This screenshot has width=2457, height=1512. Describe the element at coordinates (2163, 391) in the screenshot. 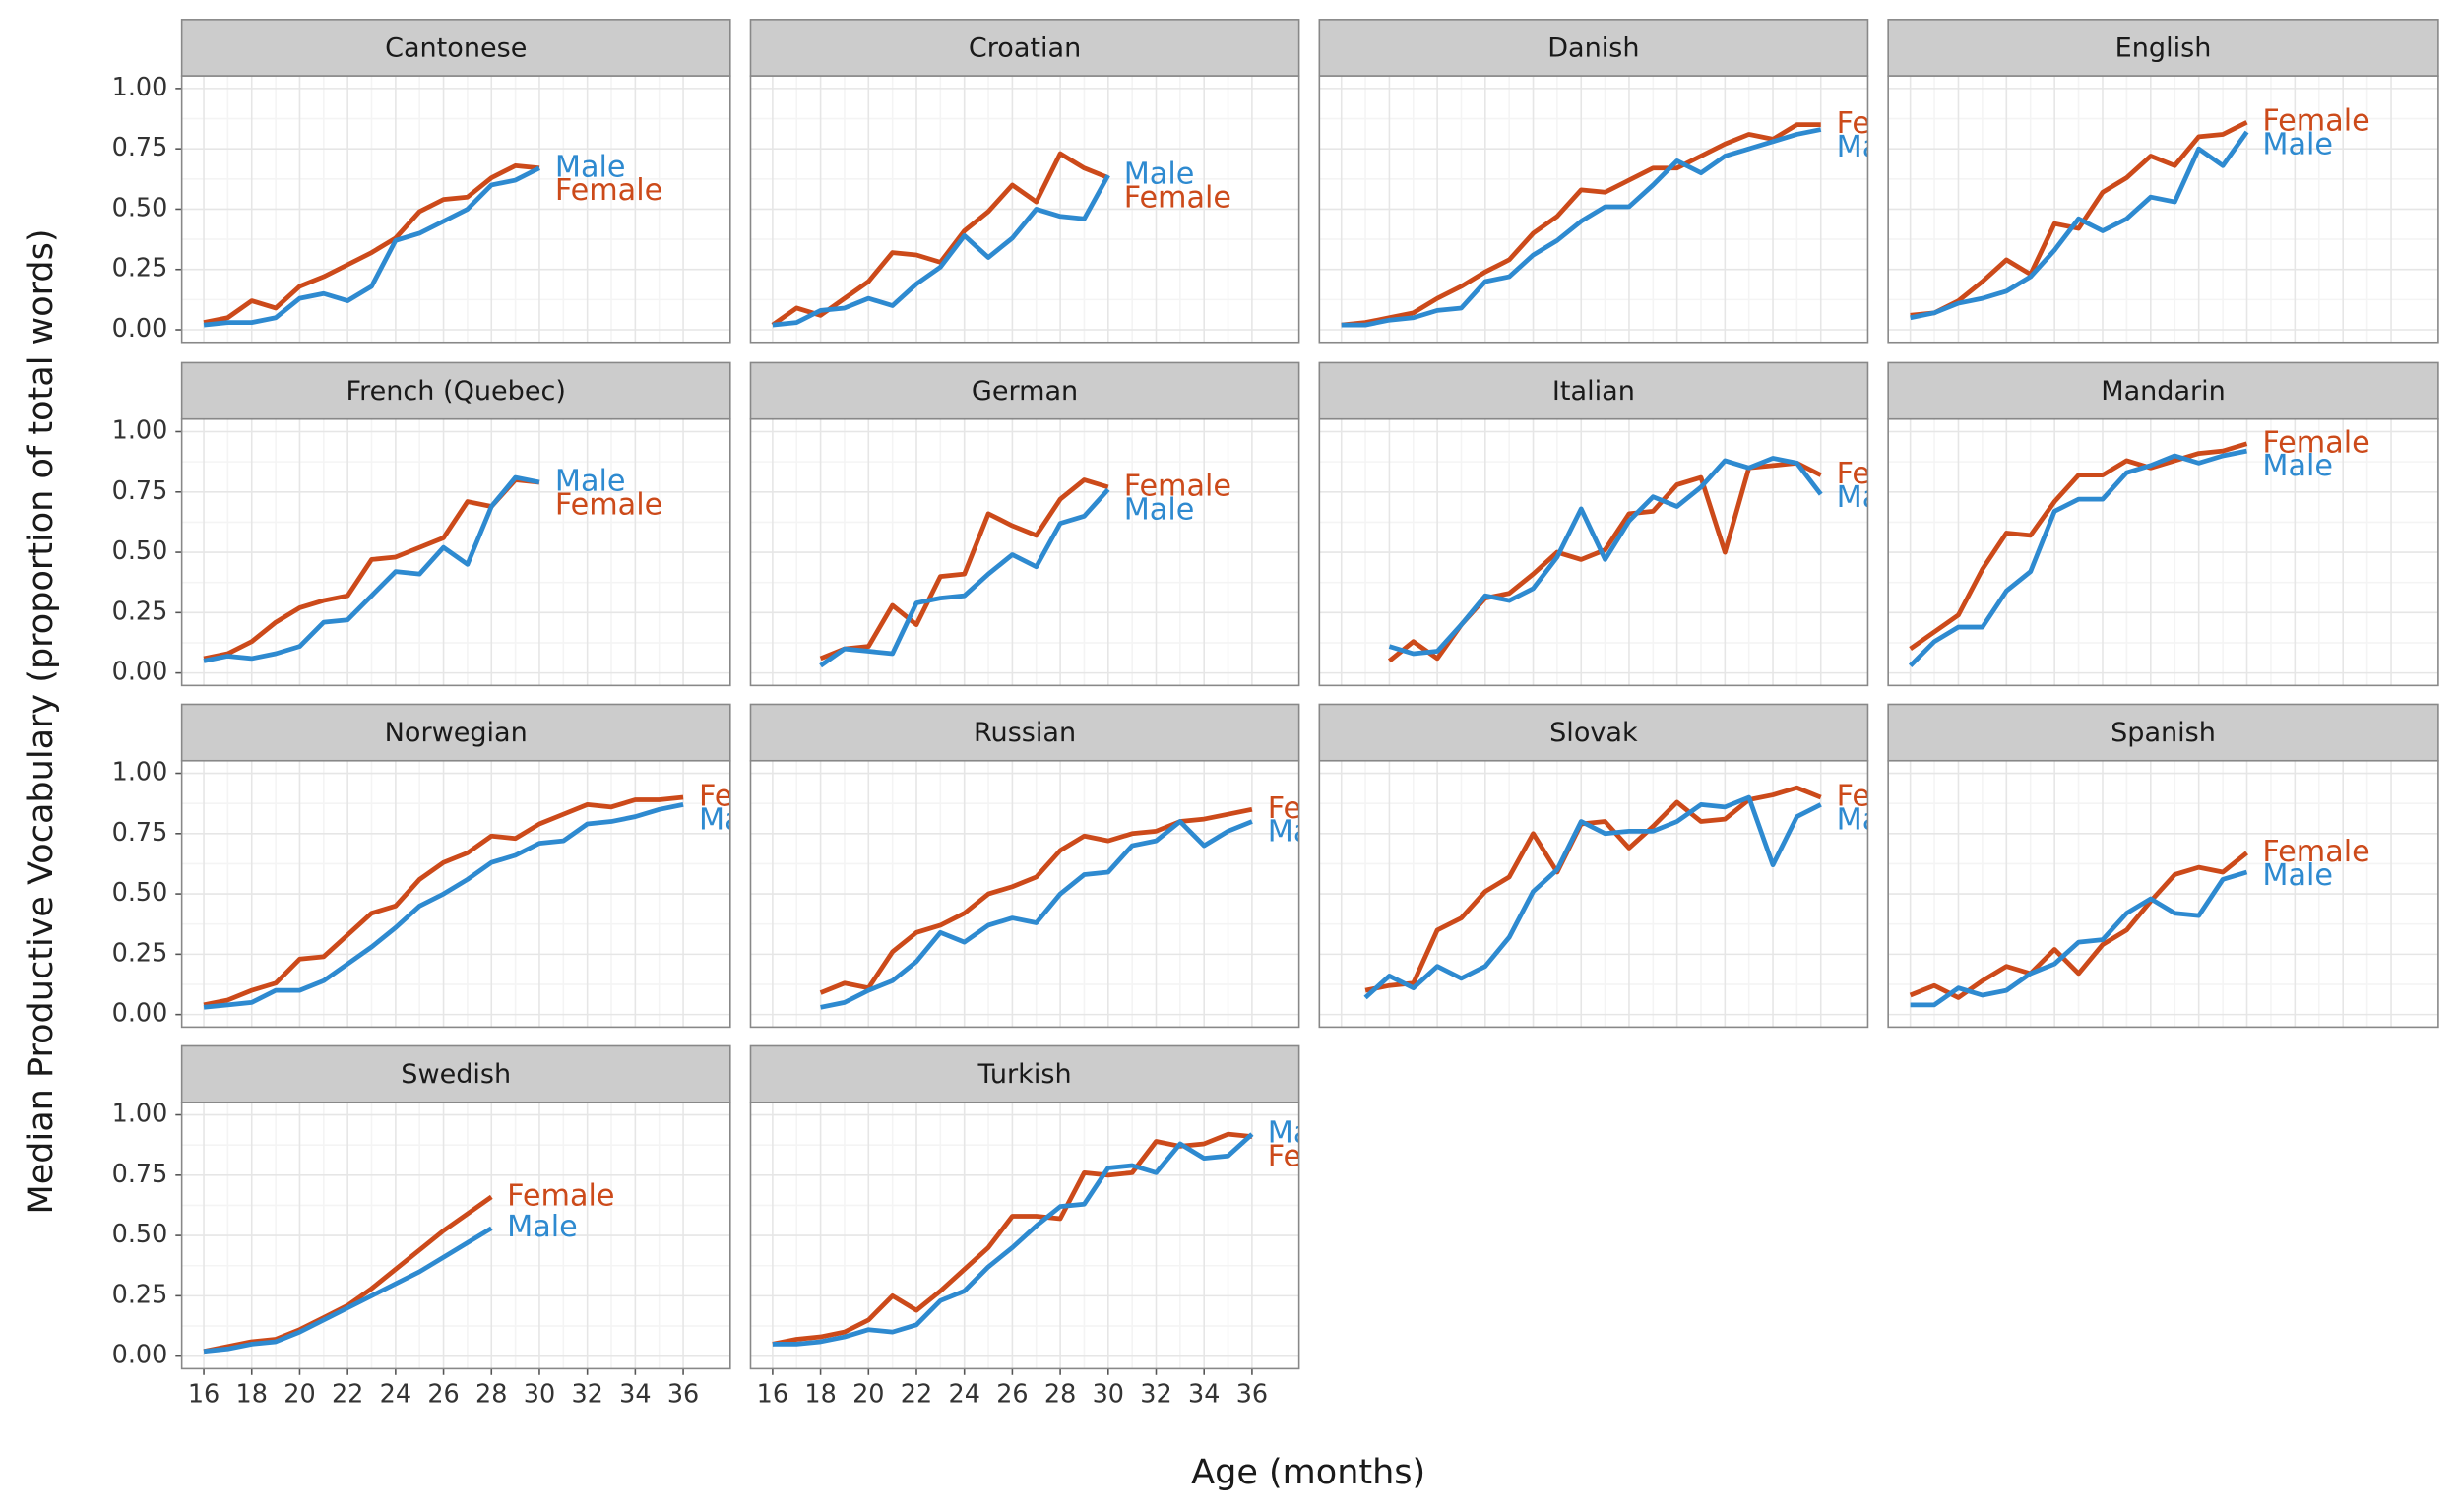

I see `strip-title: Mandarin` at that location.